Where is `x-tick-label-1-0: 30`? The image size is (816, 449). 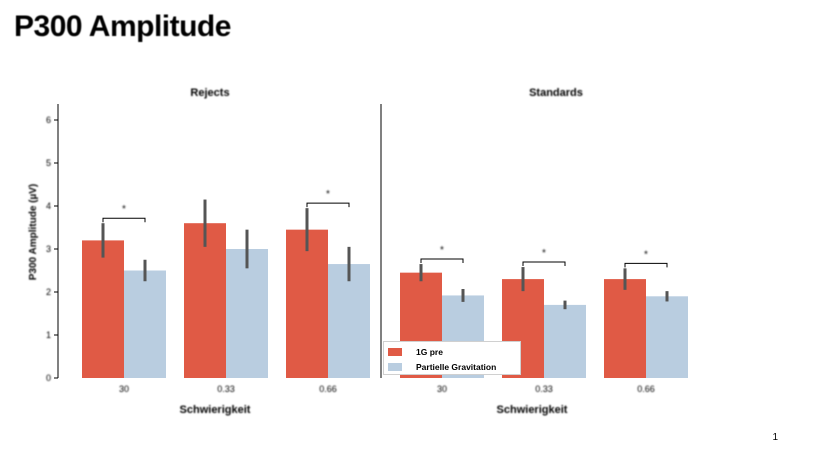
x-tick-label-1-0: 30 is located at coordinates (442, 389).